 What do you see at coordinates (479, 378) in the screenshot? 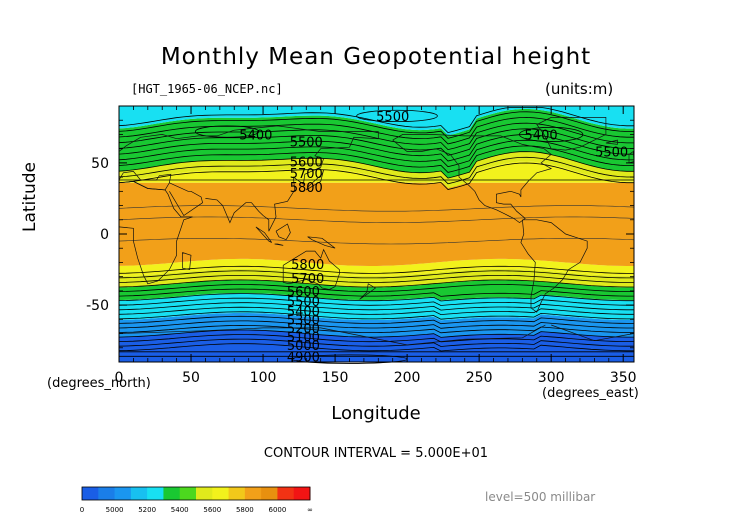
I see `x-tick-label: 250` at bounding box center [479, 378].